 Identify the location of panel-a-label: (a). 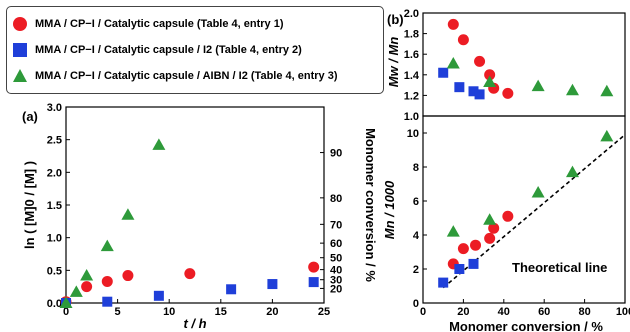
(30, 116).